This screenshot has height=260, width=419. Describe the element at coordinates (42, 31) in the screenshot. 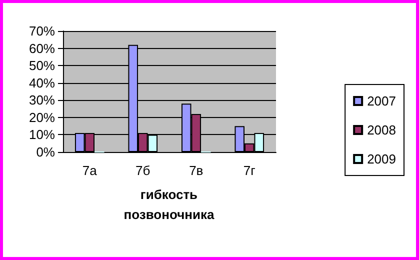

I see `y-tick-label: 70%` at that location.